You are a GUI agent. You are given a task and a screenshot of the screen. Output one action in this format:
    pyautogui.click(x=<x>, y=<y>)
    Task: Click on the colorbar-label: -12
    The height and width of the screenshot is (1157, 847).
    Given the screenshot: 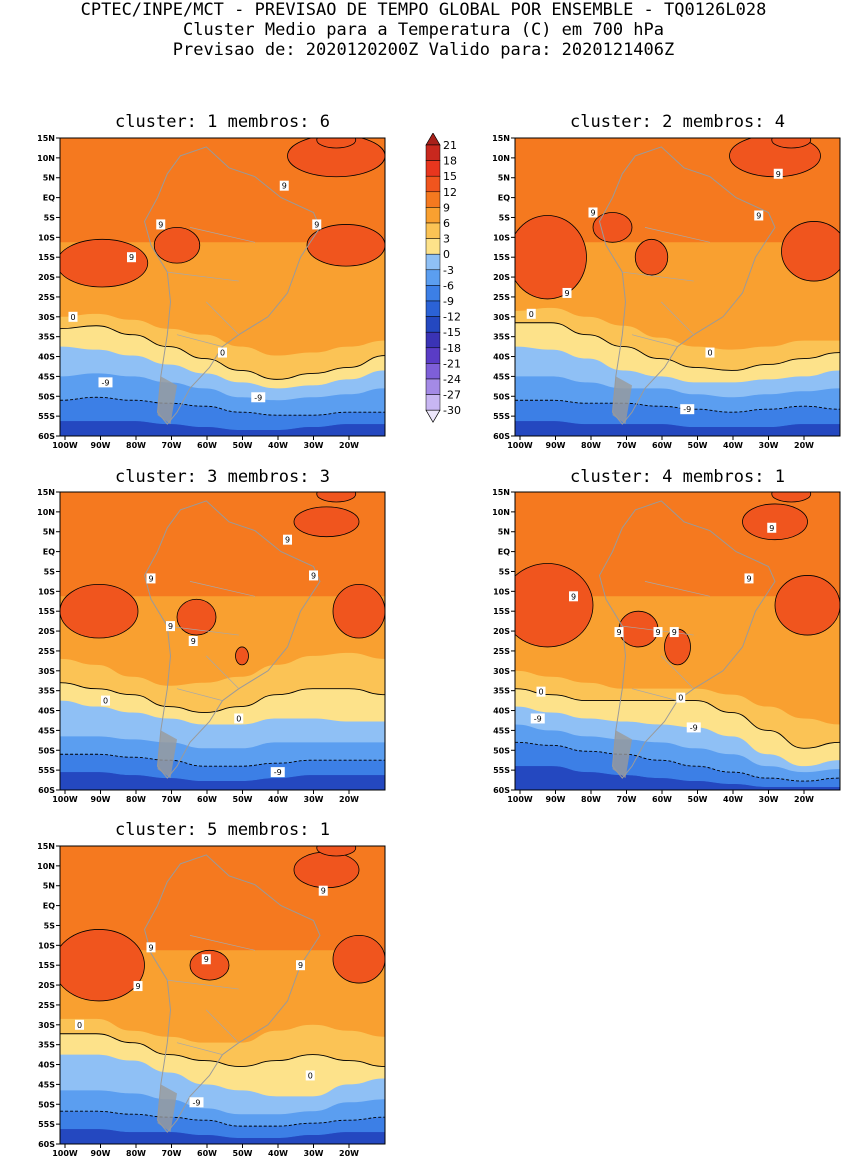 What is the action you would take?
    pyautogui.click(x=452, y=317)
    